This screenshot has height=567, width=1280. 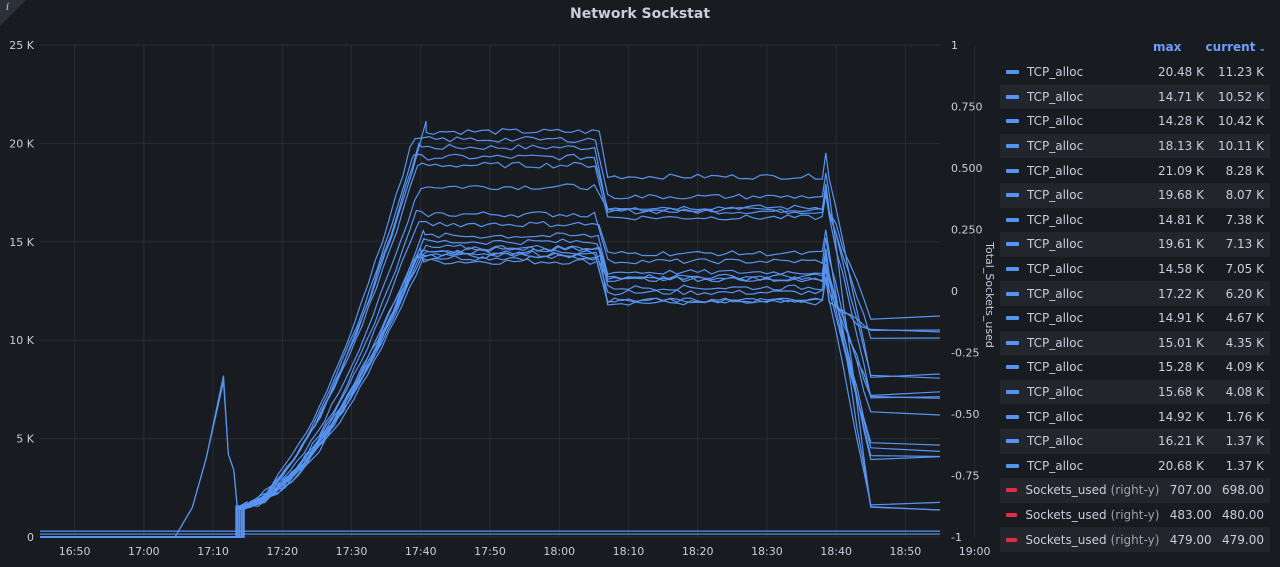 What do you see at coordinates (1135, 146) in the screenshot?
I see `legend-item: TCP_alloc 18.13 K 10.11 K` at bounding box center [1135, 146].